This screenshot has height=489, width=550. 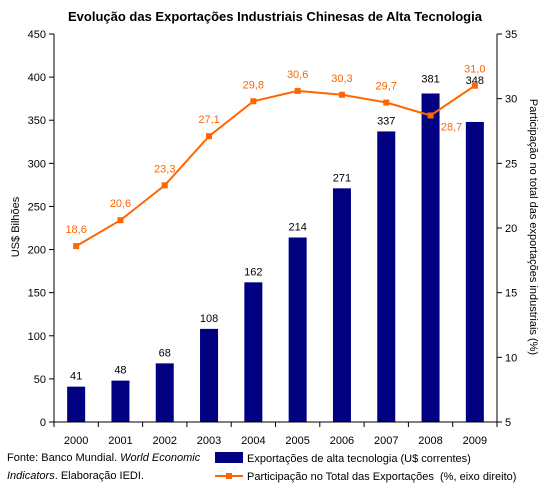 What do you see at coordinates (341, 79) in the screenshot?
I see `line-value-label: 30,3` at bounding box center [341, 79].